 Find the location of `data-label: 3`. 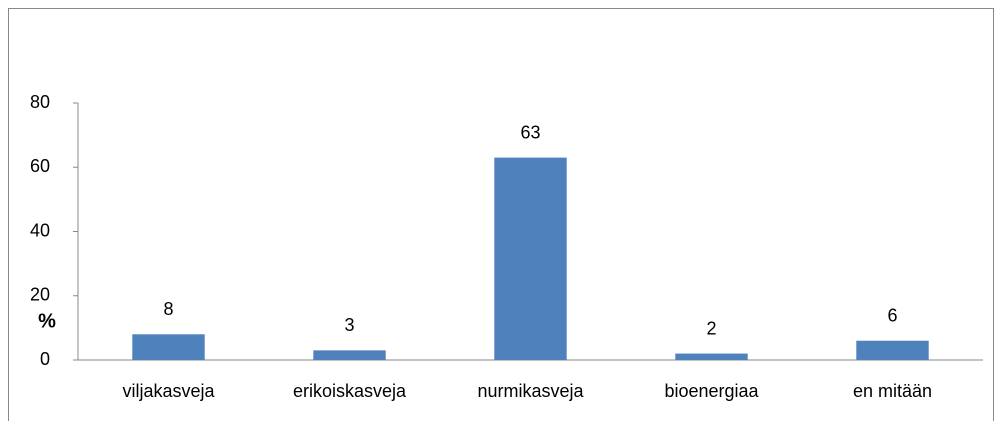

data-label: 3 is located at coordinates (349, 325).